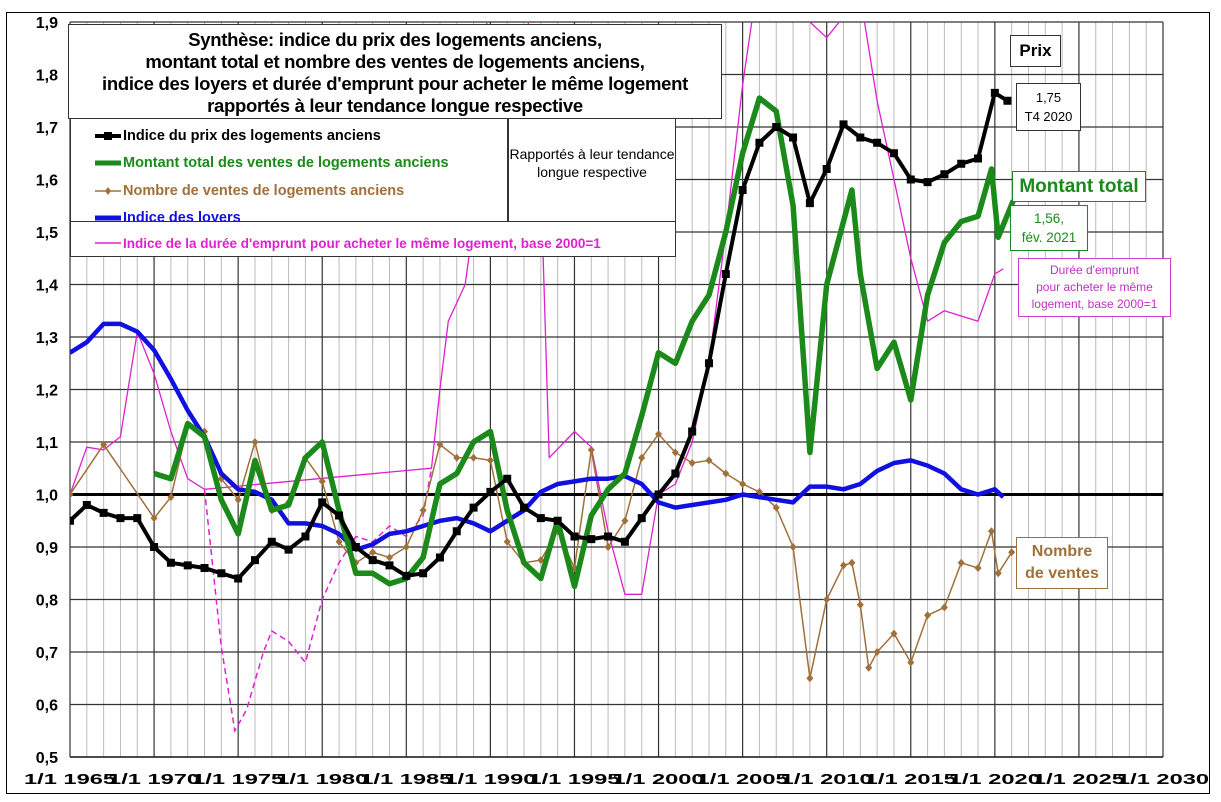 The height and width of the screenshot is (802, 1221). I want to click on y-tick-label: 0,8, so click(47, 601).